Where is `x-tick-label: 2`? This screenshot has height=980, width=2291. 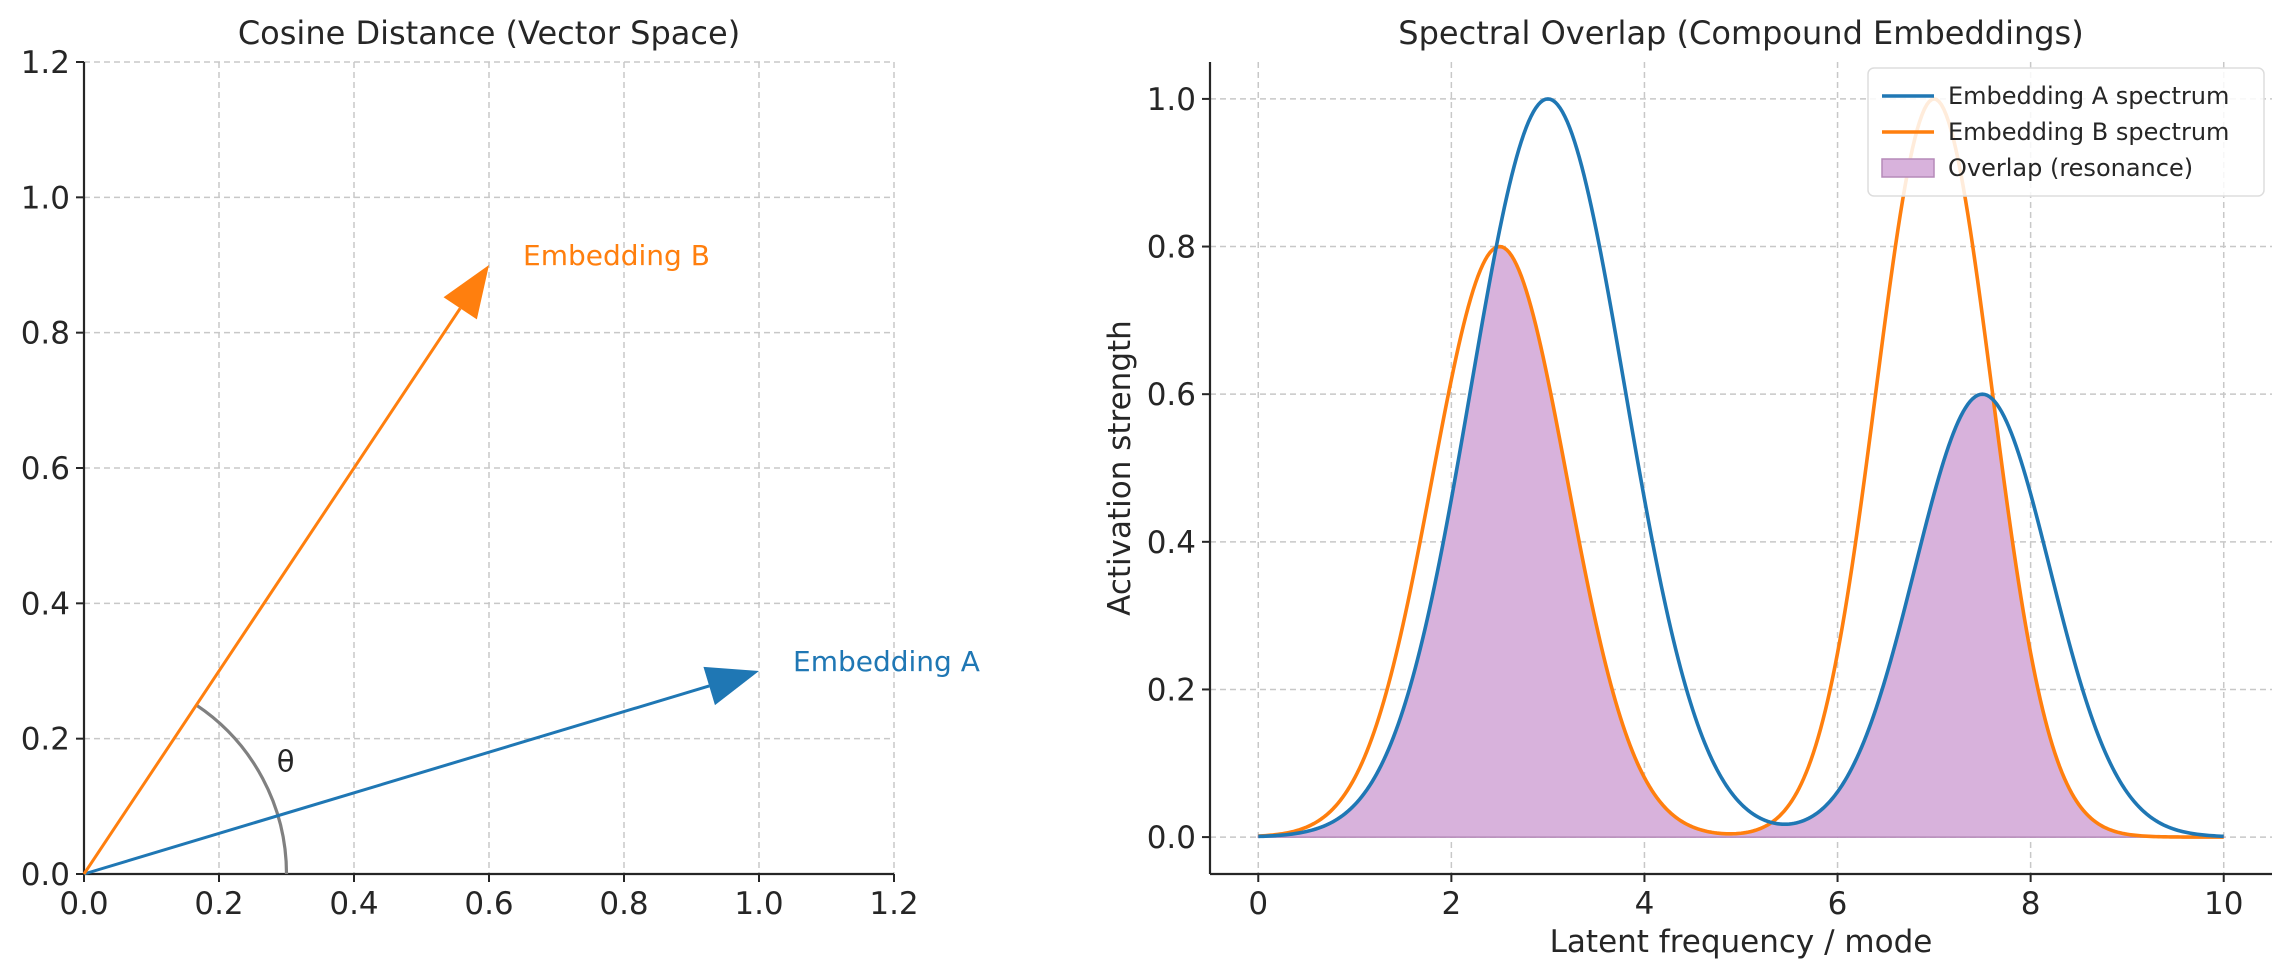
x-tick-label: 2 is located at coordinates (1451, 904).